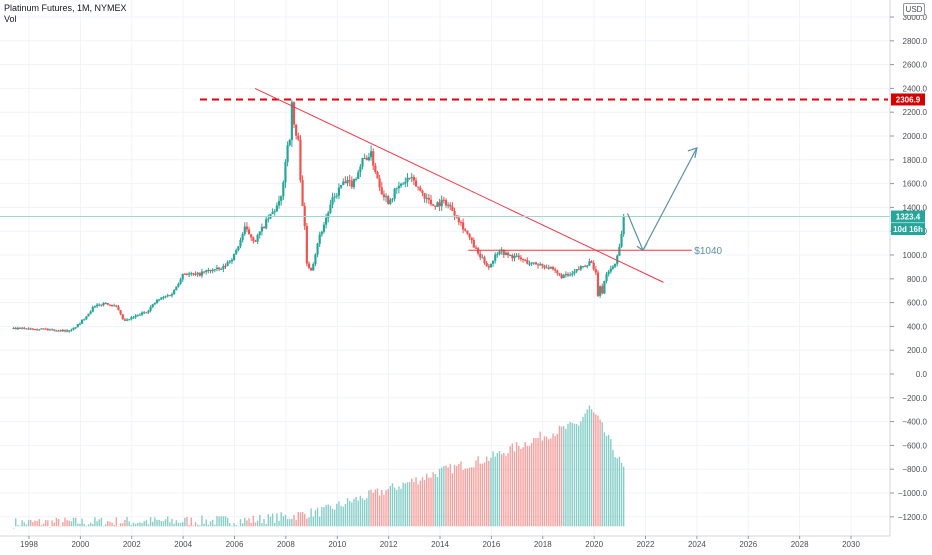  What do you see at coordinates (914, 9) in the screenshot?
I see `currency-button: USD` at bounding box center [914, 9].